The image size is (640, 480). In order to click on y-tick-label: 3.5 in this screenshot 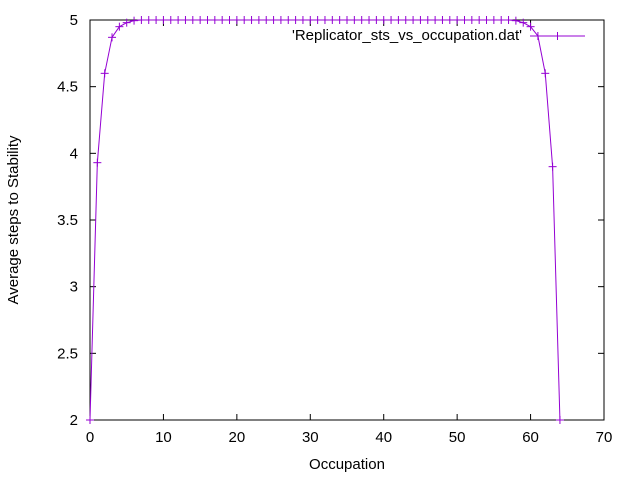, I will do `click(67, 220)`.